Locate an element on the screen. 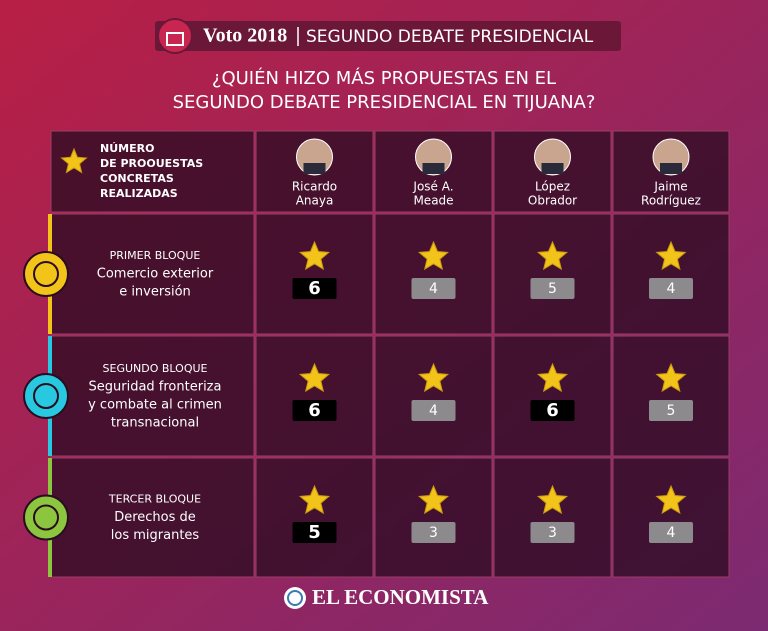 Image resolution: width=768 pixels, height=631 pixels. topic-text: transnacional is located at coordinates (155, 423).